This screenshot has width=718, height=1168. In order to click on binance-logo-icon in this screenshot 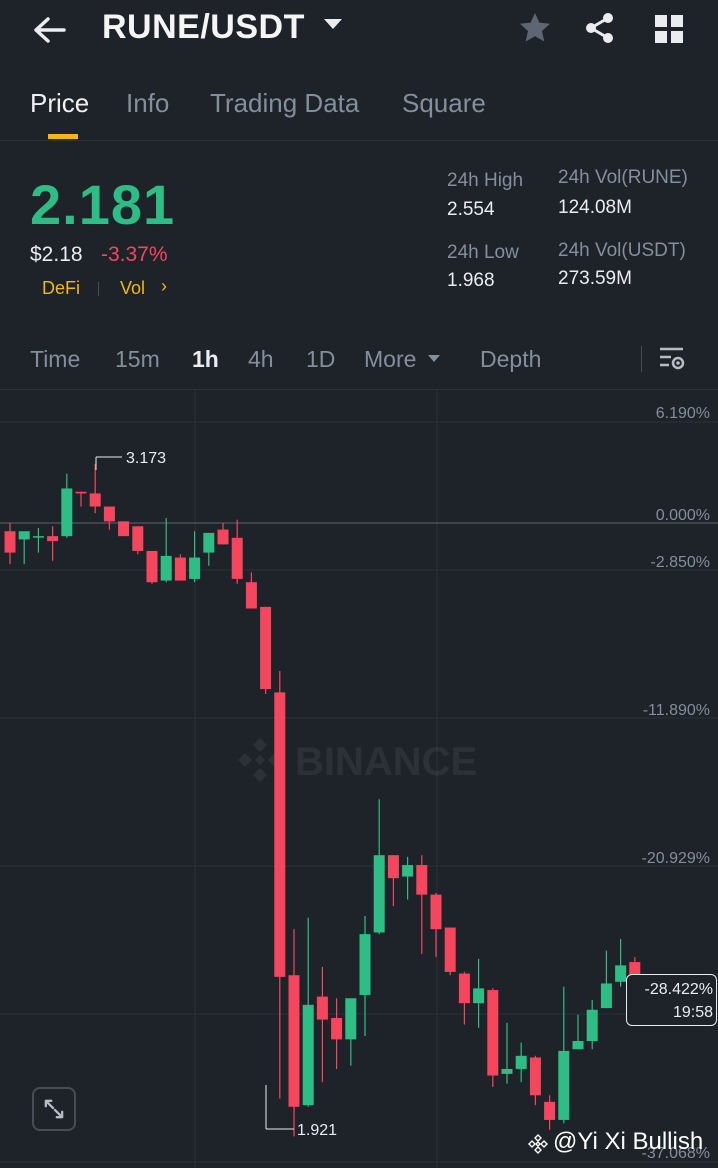, I will do `click(538, 1144)`.